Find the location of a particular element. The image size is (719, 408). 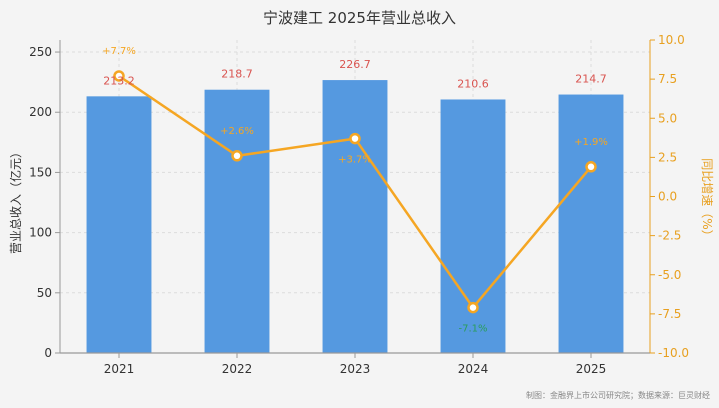

y2-tick-label: 10.0 is located at coordinates (671, 40).